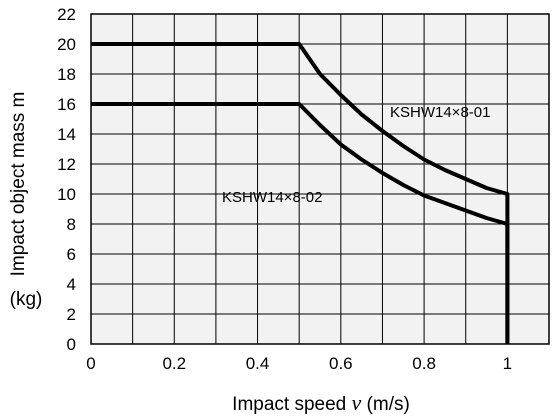 The width and height of the screenshot is (556, 418). What do you see at coordinates (66, 194) in the screenshot?
I see `y-tick-label: 10` at bounding box center [66, 194].